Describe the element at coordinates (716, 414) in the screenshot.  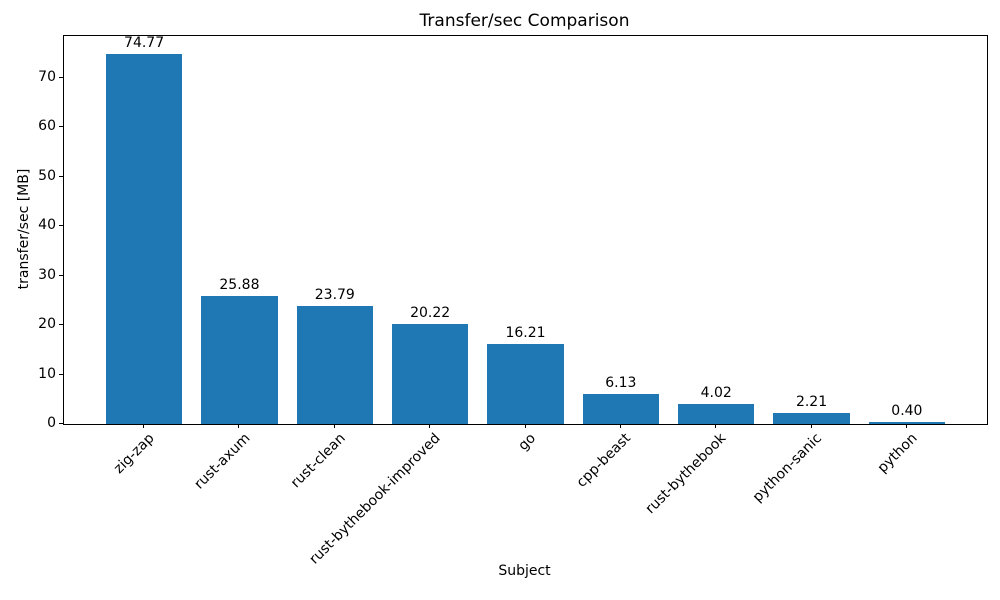
I see `bar-rust-bythebook` at that location.